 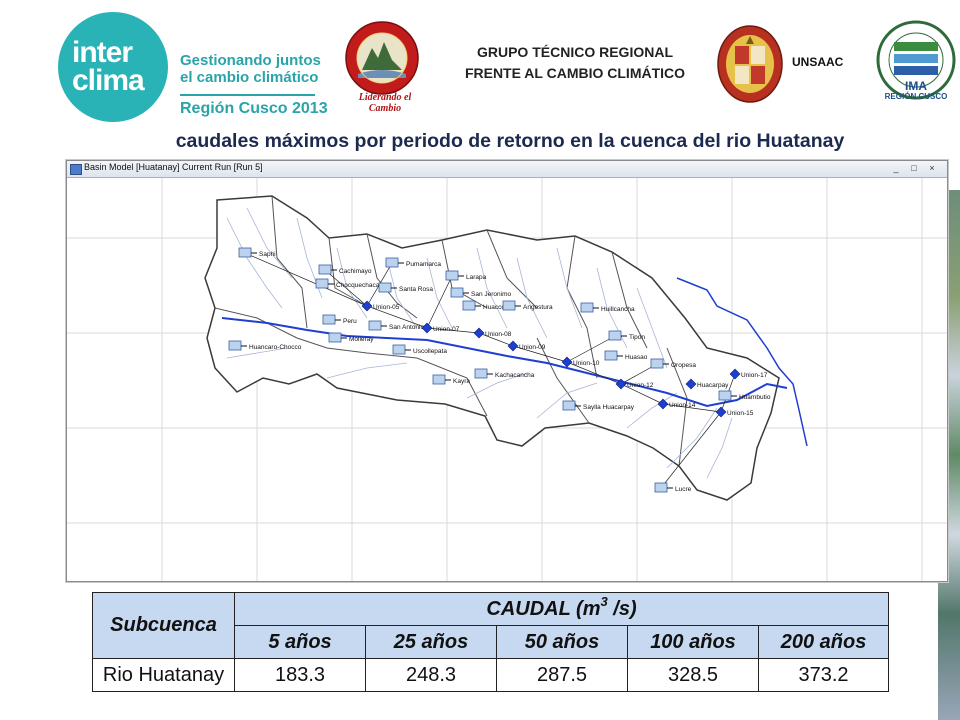 I want to click on element-angostura: Angostura, so click(x=527, y=305).